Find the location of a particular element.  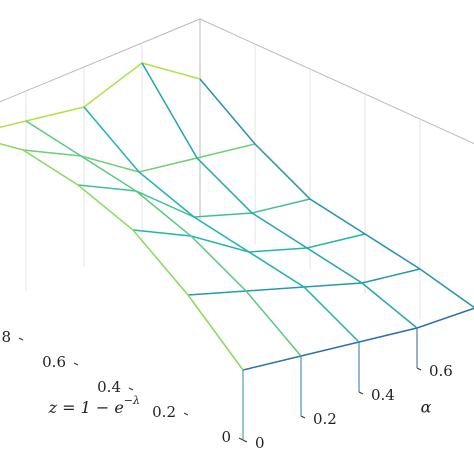

x-label-main: z = 1 − e is located at coordinates (86, 407).